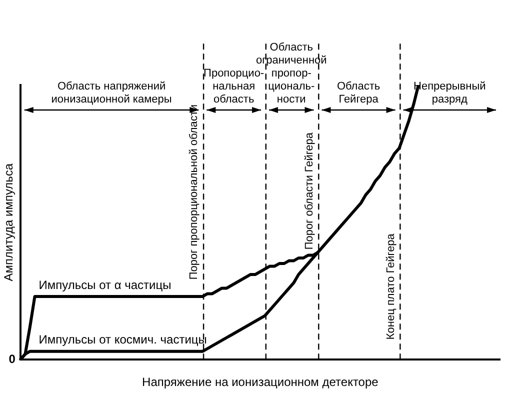  I want to click on annotation: Область Гейгера, so click(358, 93).